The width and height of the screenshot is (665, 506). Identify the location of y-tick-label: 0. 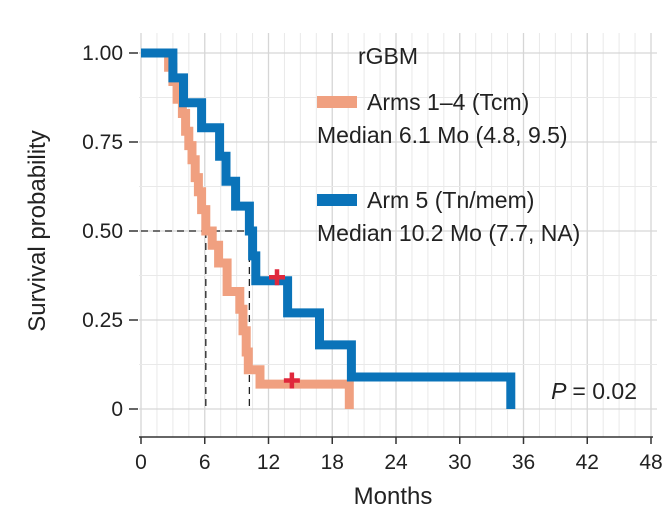
(117, 409).